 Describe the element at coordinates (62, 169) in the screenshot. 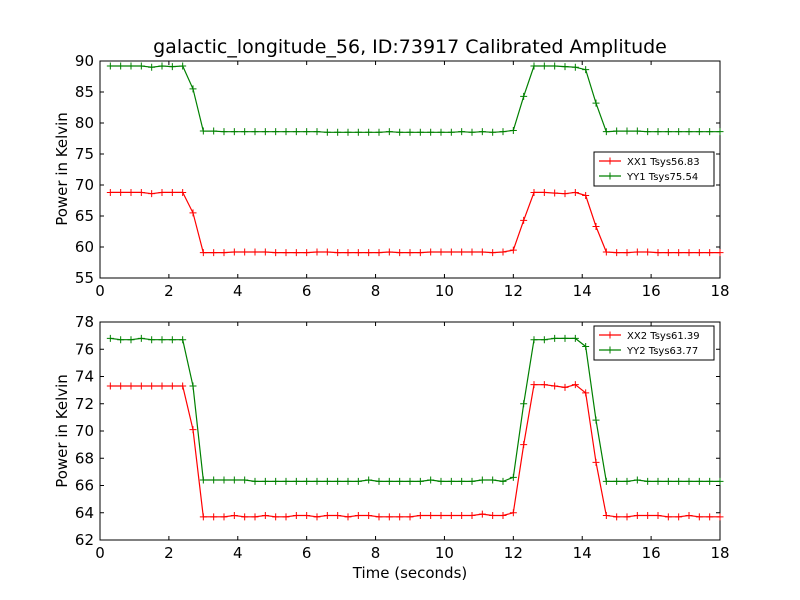

I see `y-axis-label-top: Power in Kelvin` at that location.